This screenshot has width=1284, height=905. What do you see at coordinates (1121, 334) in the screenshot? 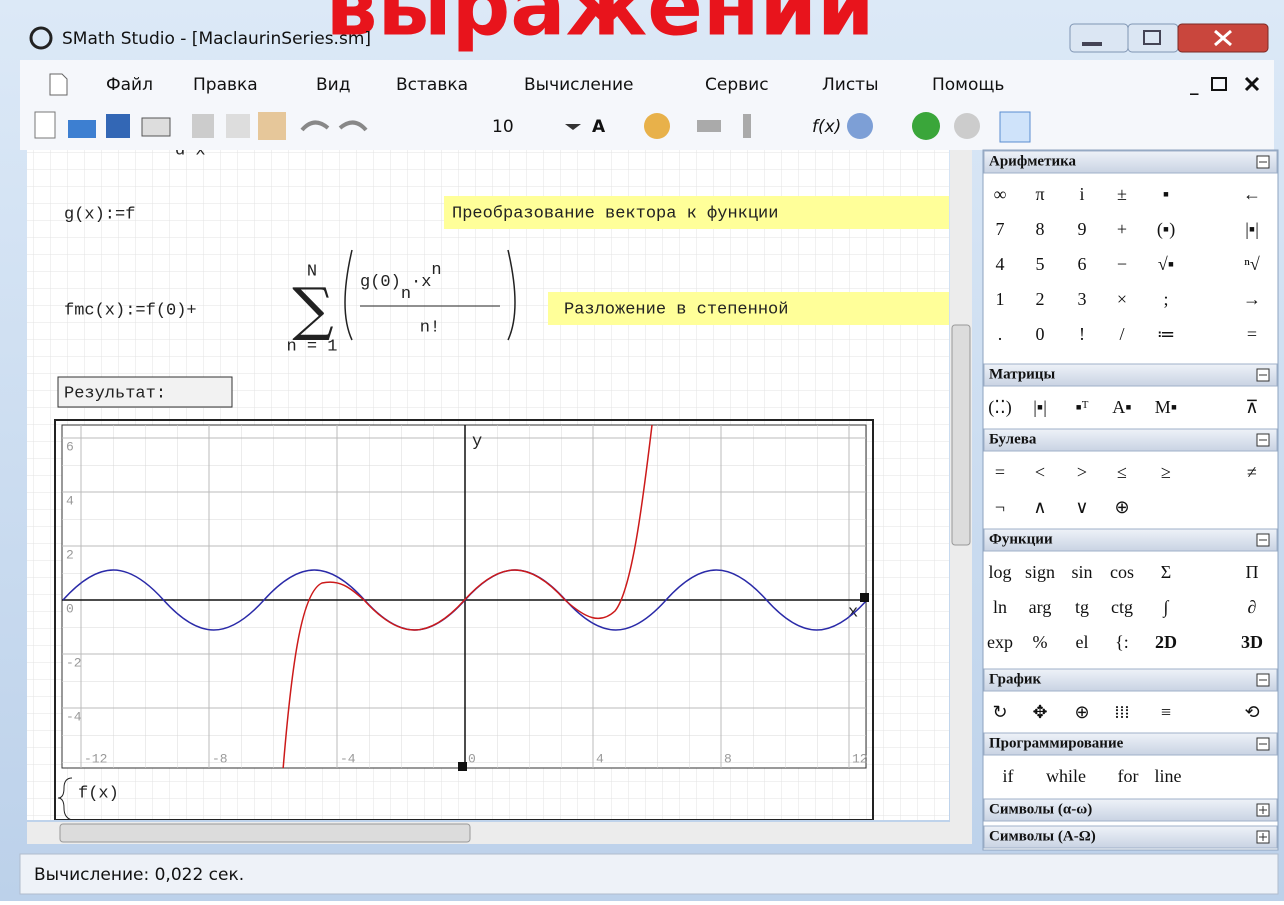
I see `panel-button: /` at bounding box center [1121, 334].